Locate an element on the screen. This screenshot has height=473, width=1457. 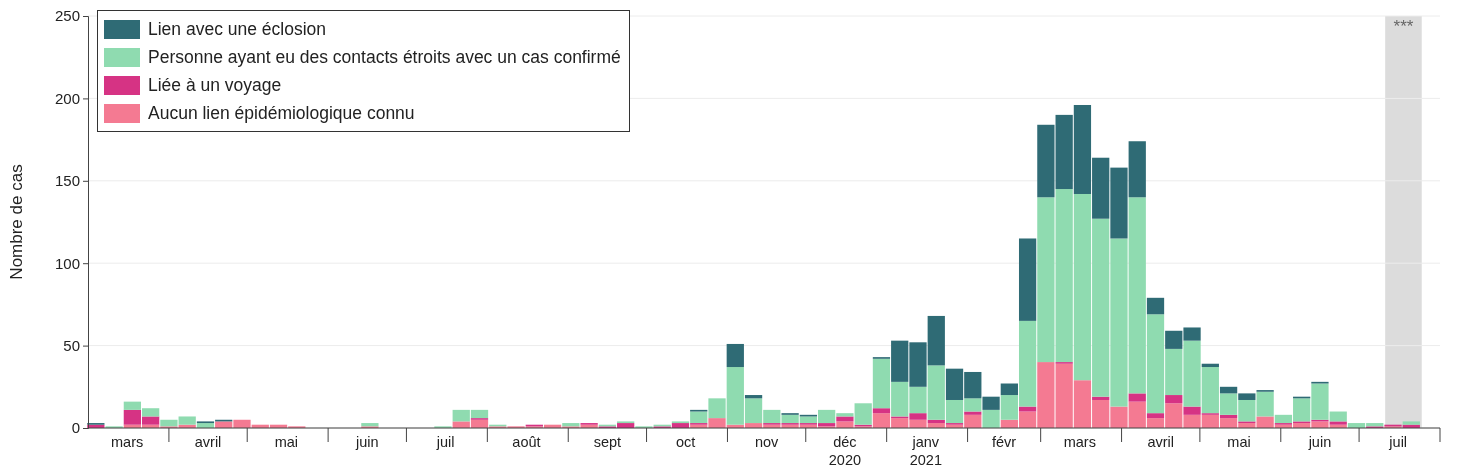
legend-label: Aucun lien épidémiologique connu is located at coordinates (281, 113).